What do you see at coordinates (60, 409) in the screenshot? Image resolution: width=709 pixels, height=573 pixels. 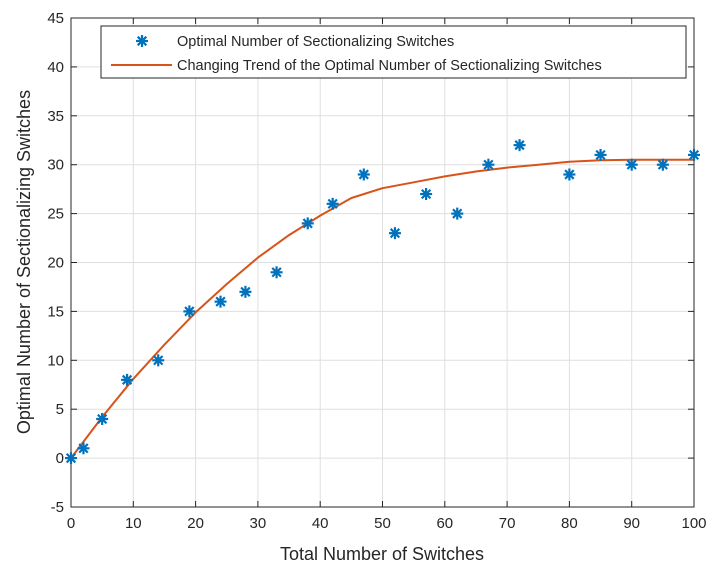 I see `y-tick-label: 5` at bounding box center [60, 409].